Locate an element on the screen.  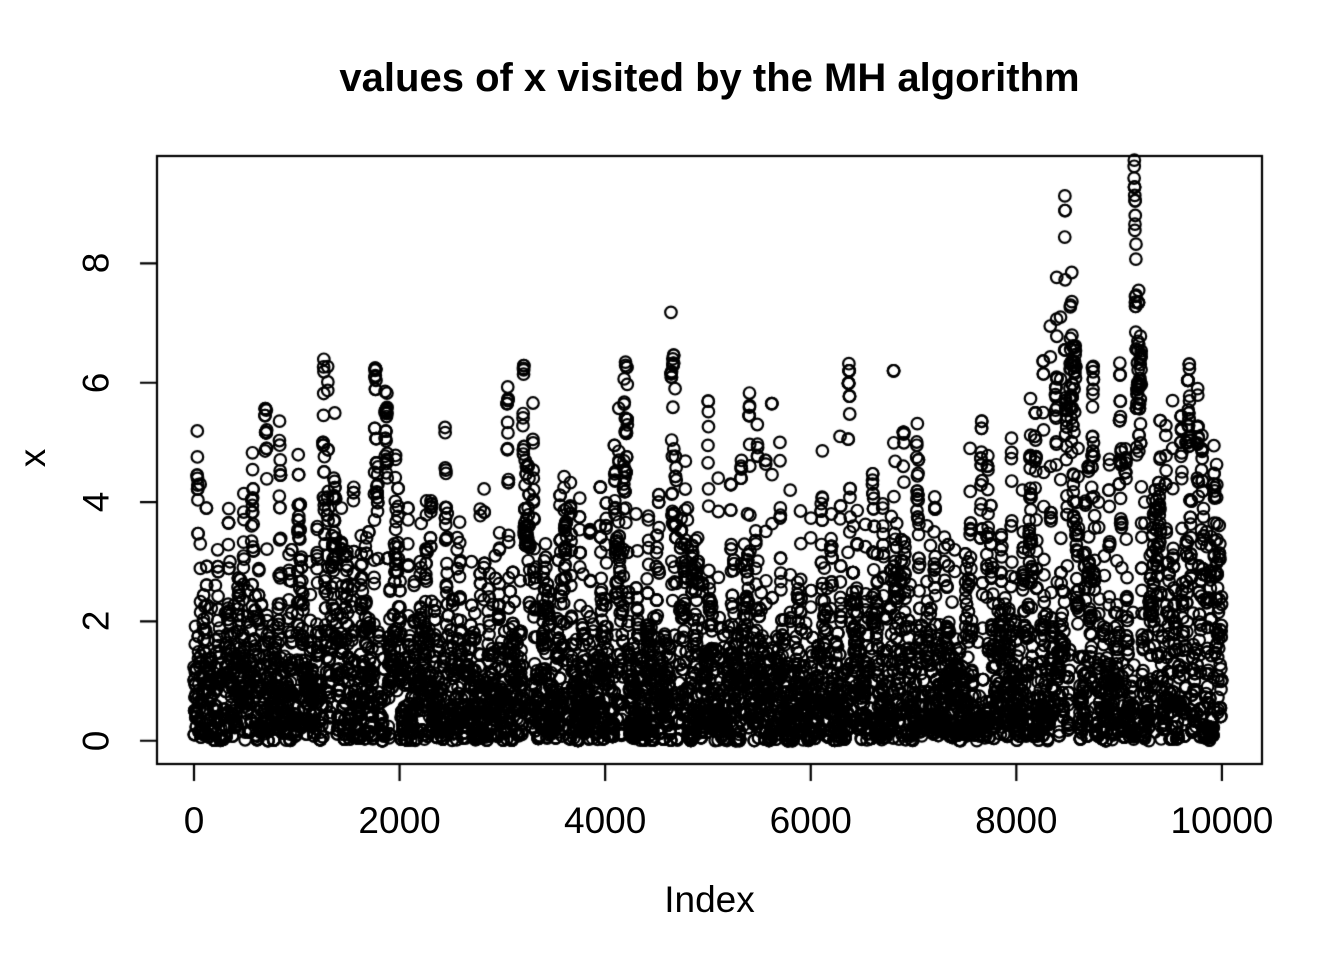
chart-title: values of x visited by the MH algorithm is located at coordinates (709, 78).